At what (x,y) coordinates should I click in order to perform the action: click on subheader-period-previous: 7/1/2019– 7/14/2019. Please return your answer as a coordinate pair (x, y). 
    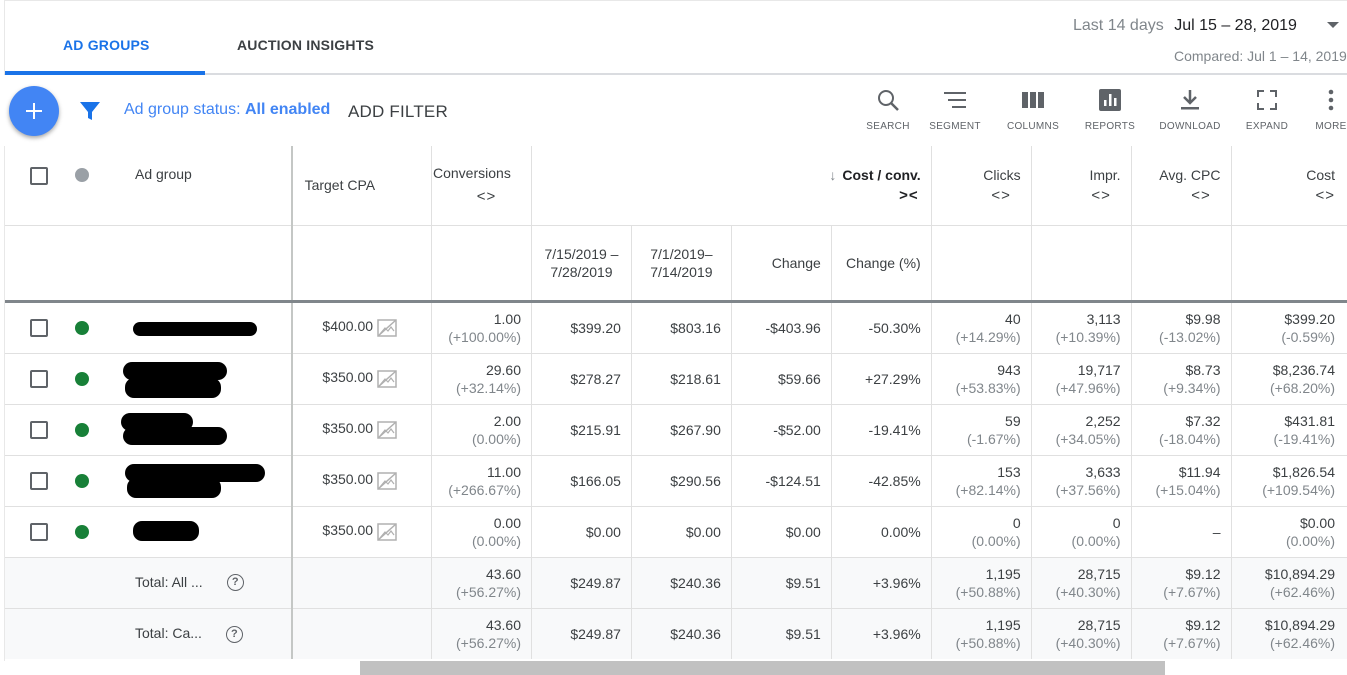
    Looking at the image, I should click on (681, 263).